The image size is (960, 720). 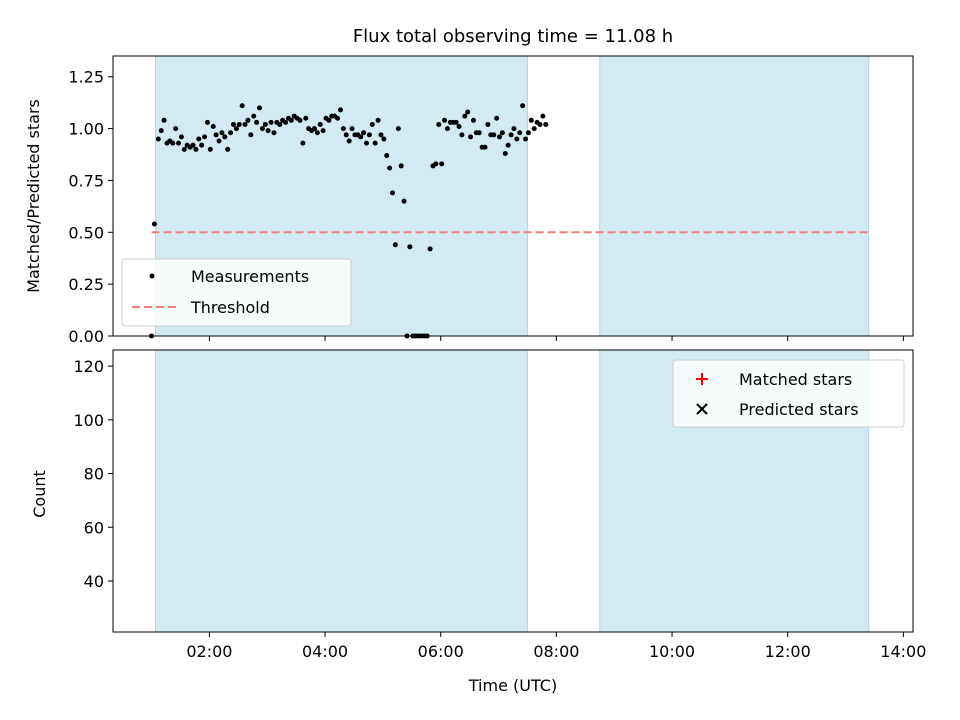 I want to click on bottom-y-axis-ticks: 40 60 80 100 120, so click(x=93, y=474).